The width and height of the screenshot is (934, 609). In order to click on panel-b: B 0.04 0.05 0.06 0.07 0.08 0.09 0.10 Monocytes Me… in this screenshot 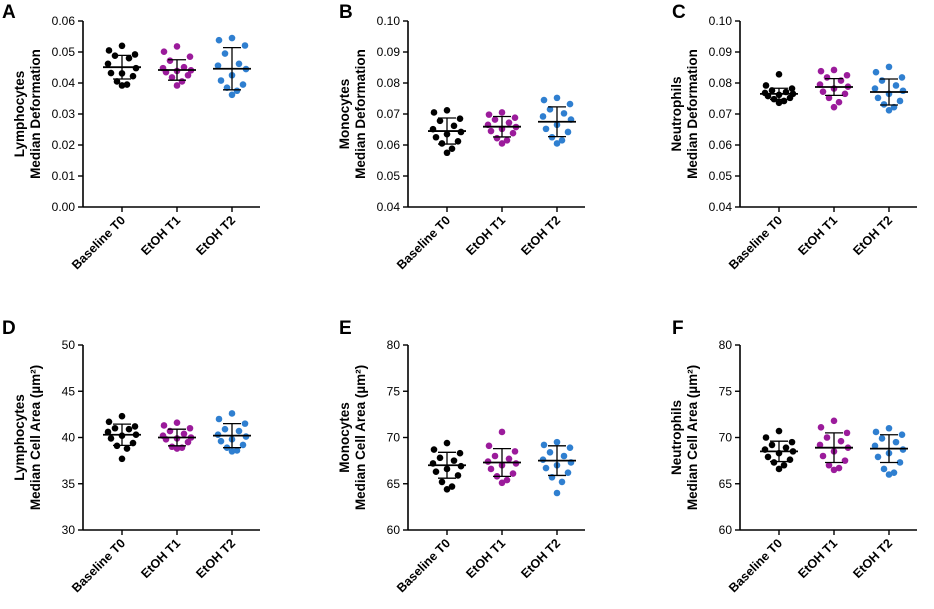, I will do `click(461, 137)`.